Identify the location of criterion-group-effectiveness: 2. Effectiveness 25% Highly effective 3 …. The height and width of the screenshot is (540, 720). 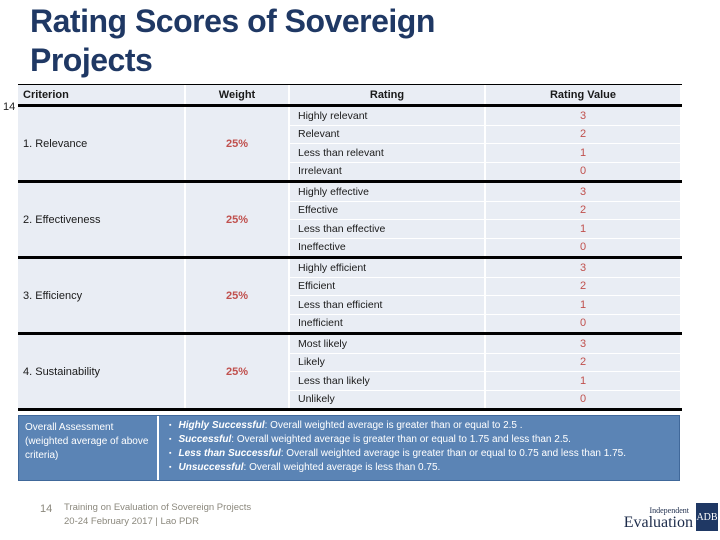
(350, 221).